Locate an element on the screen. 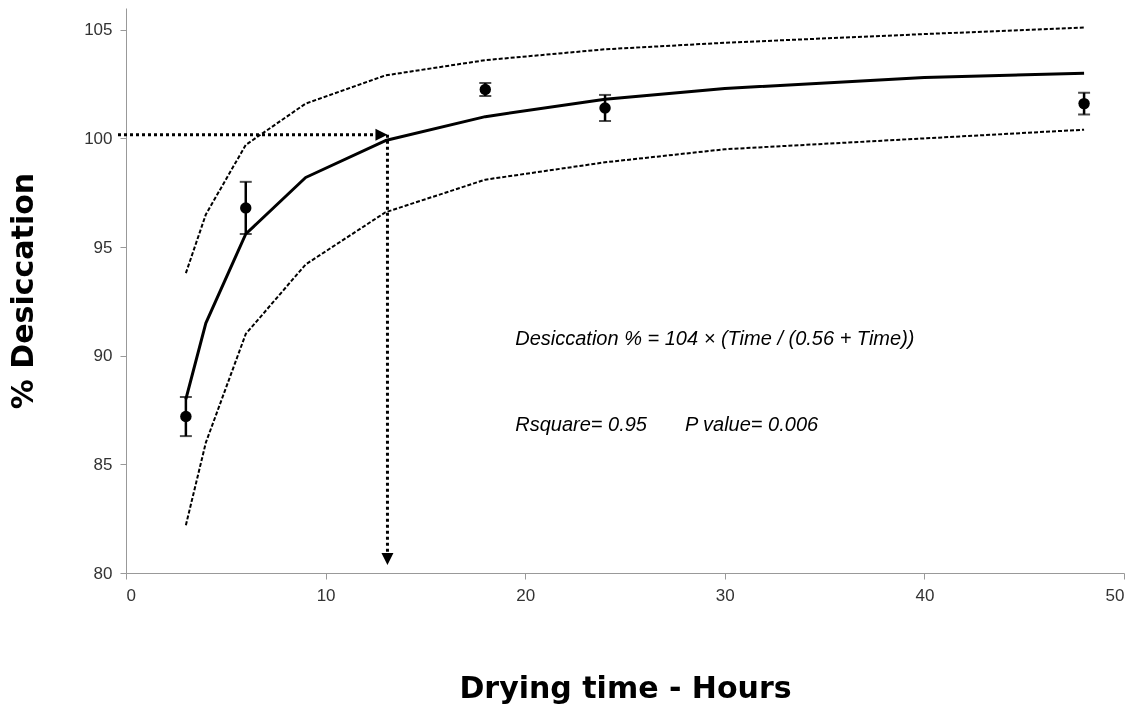 The height and width of the screenshot is (711, 1140). x-tick-label: 50 is located at coordinates (1115, 595).